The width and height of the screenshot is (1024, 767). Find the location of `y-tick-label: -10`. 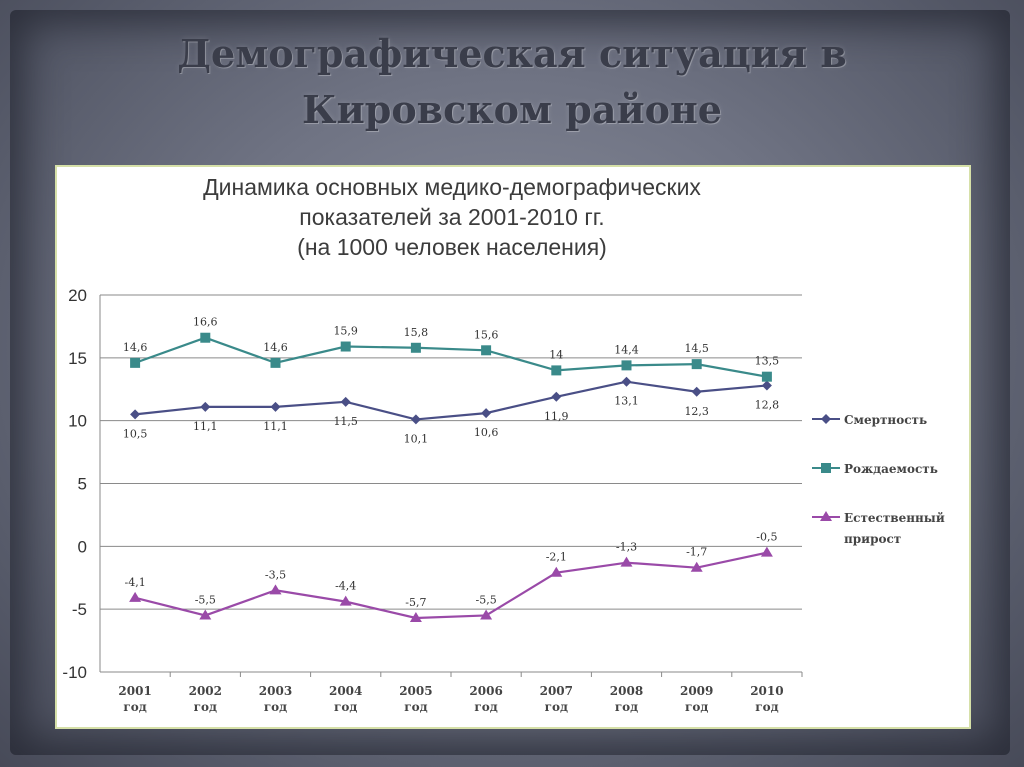

y-tick-label: -10 is located at coordinates (74, 672).